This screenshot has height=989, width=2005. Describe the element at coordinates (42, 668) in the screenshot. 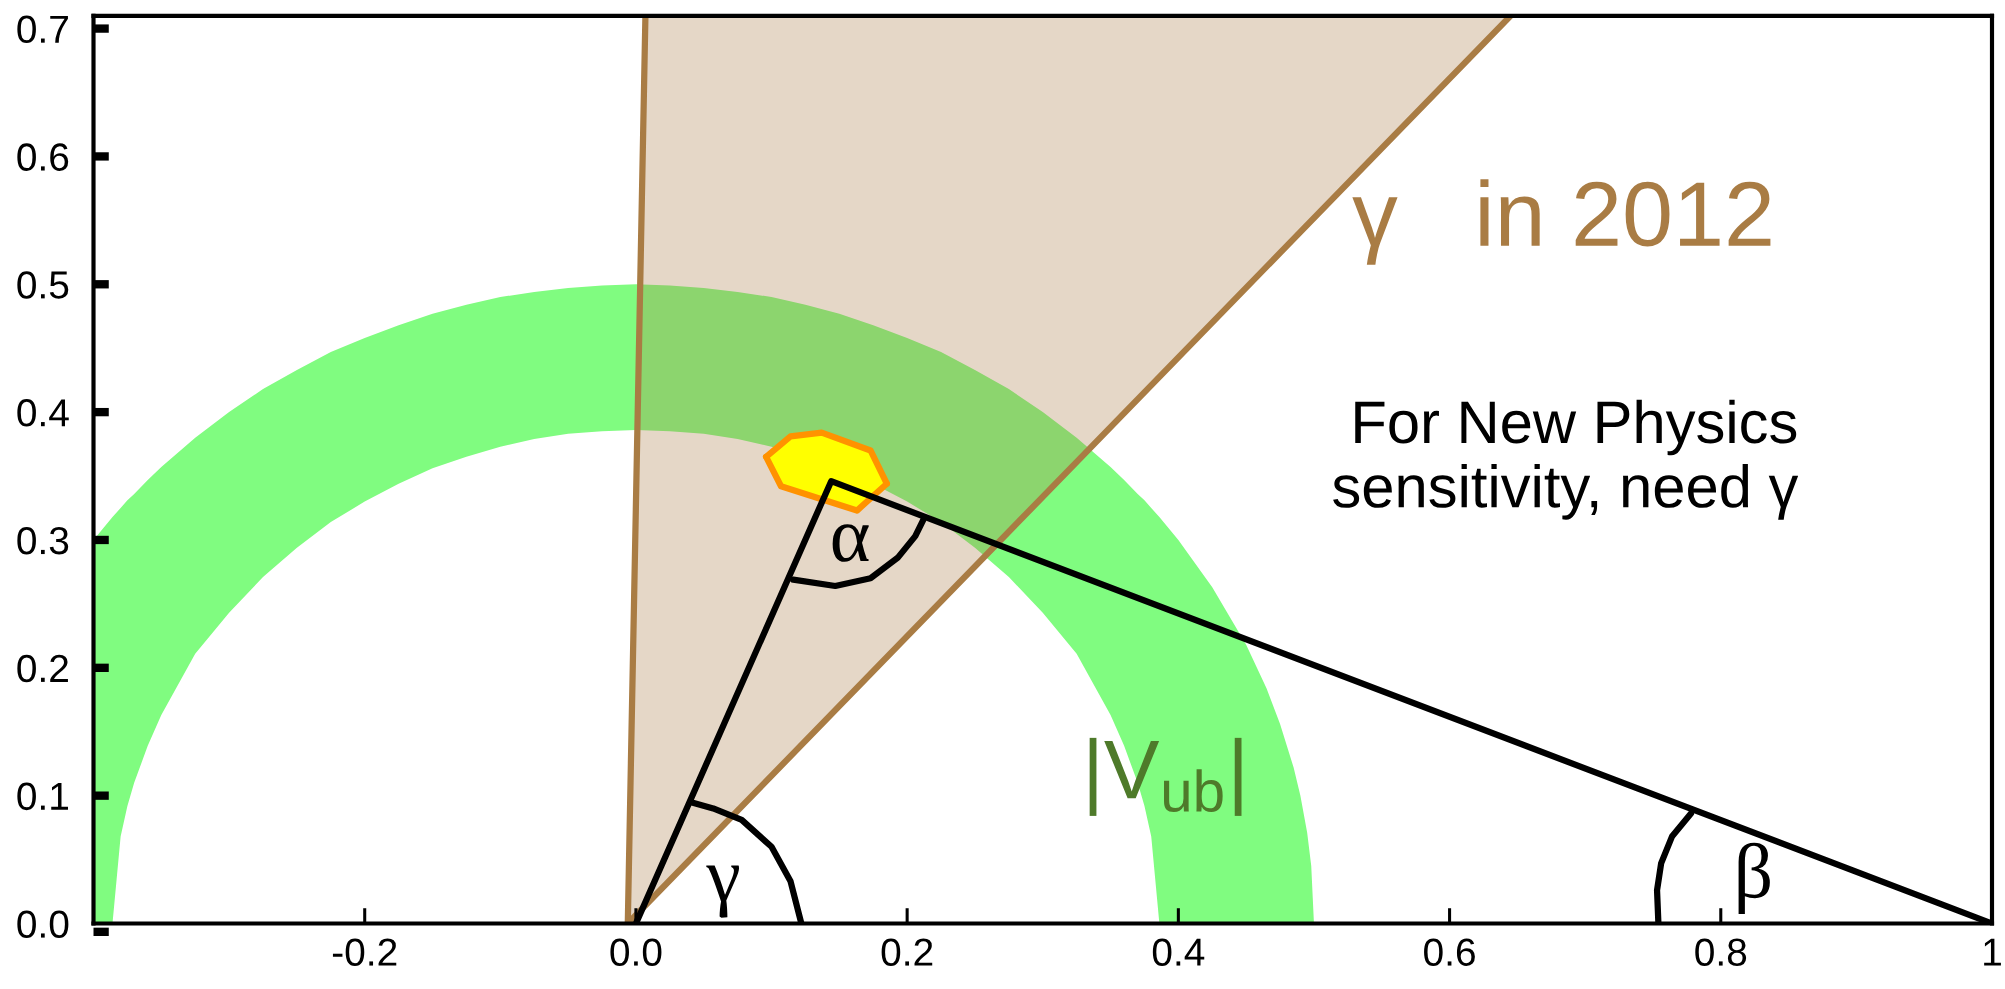

I see `y-tick-label: 0.2` at that location.